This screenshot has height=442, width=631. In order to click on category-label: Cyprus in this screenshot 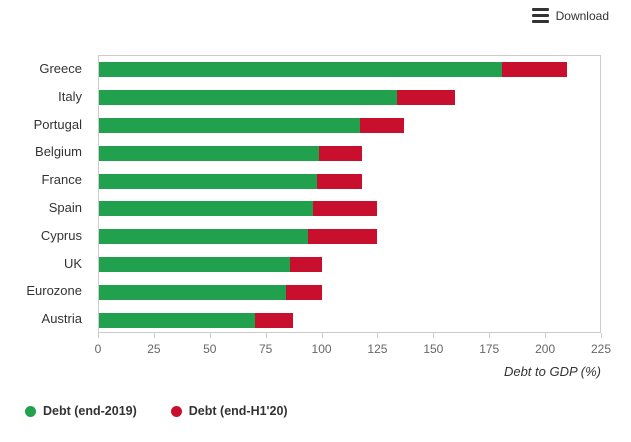, I will do `click(61, 235)`.